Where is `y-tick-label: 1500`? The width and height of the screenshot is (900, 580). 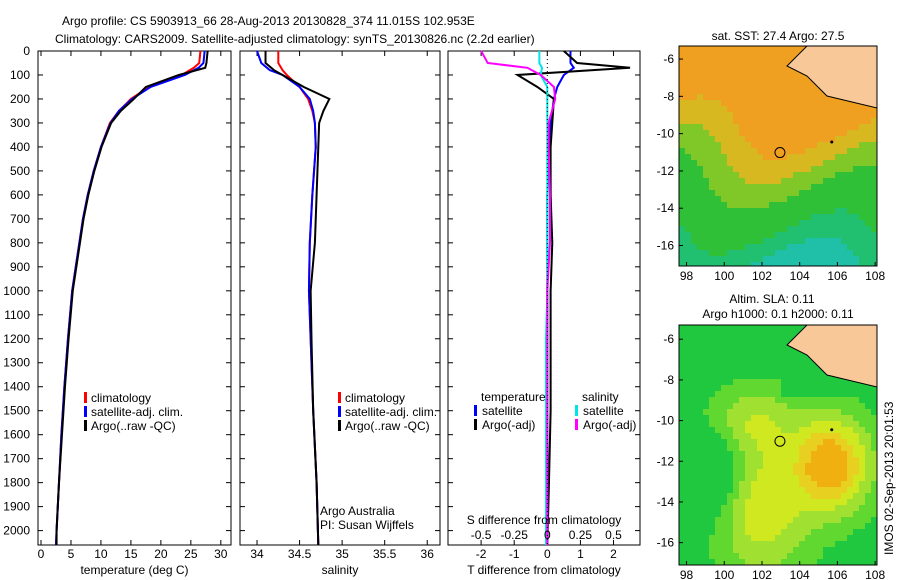
y-tick-label: 1500 is located at coordinates (16, 411).